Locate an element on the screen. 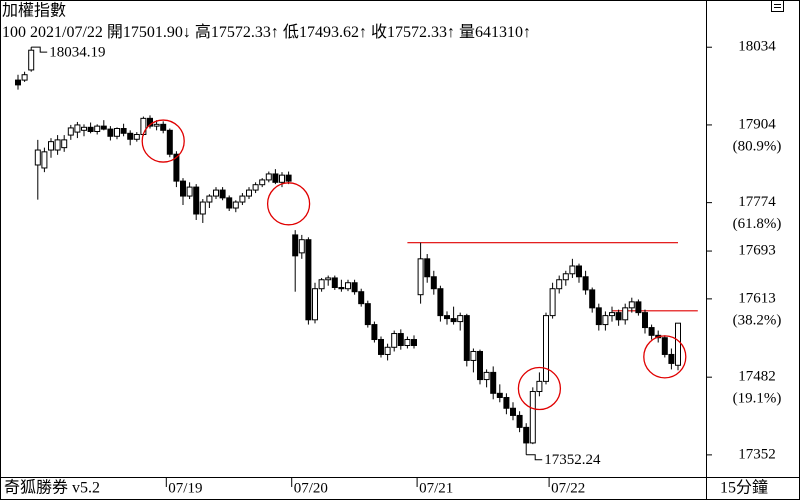 The width and height of the screenshot is (800, 500). info-label: 量 is located at coordinates (467, 32).